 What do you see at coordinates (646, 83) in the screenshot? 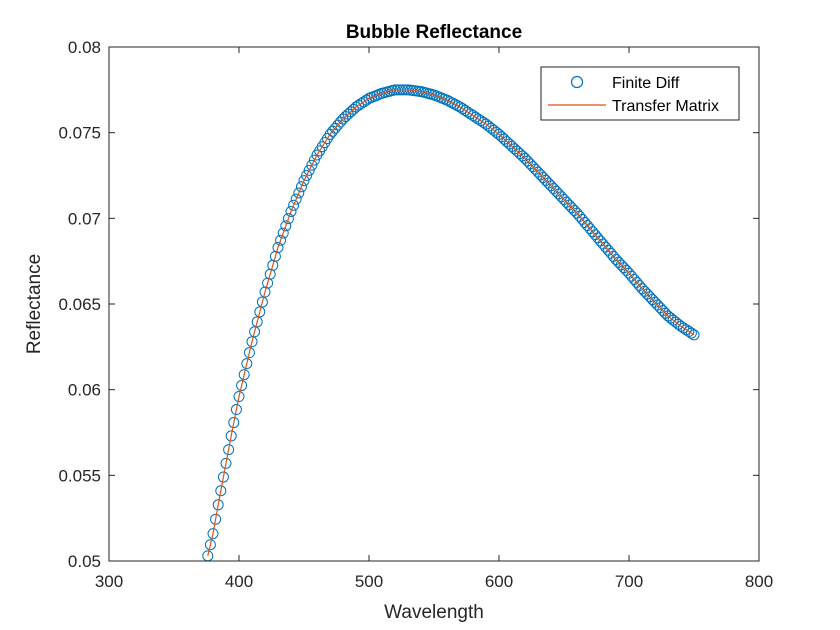
I see `legend-label-finite-diff: Finite Diff` at bounding box center [646, 83].